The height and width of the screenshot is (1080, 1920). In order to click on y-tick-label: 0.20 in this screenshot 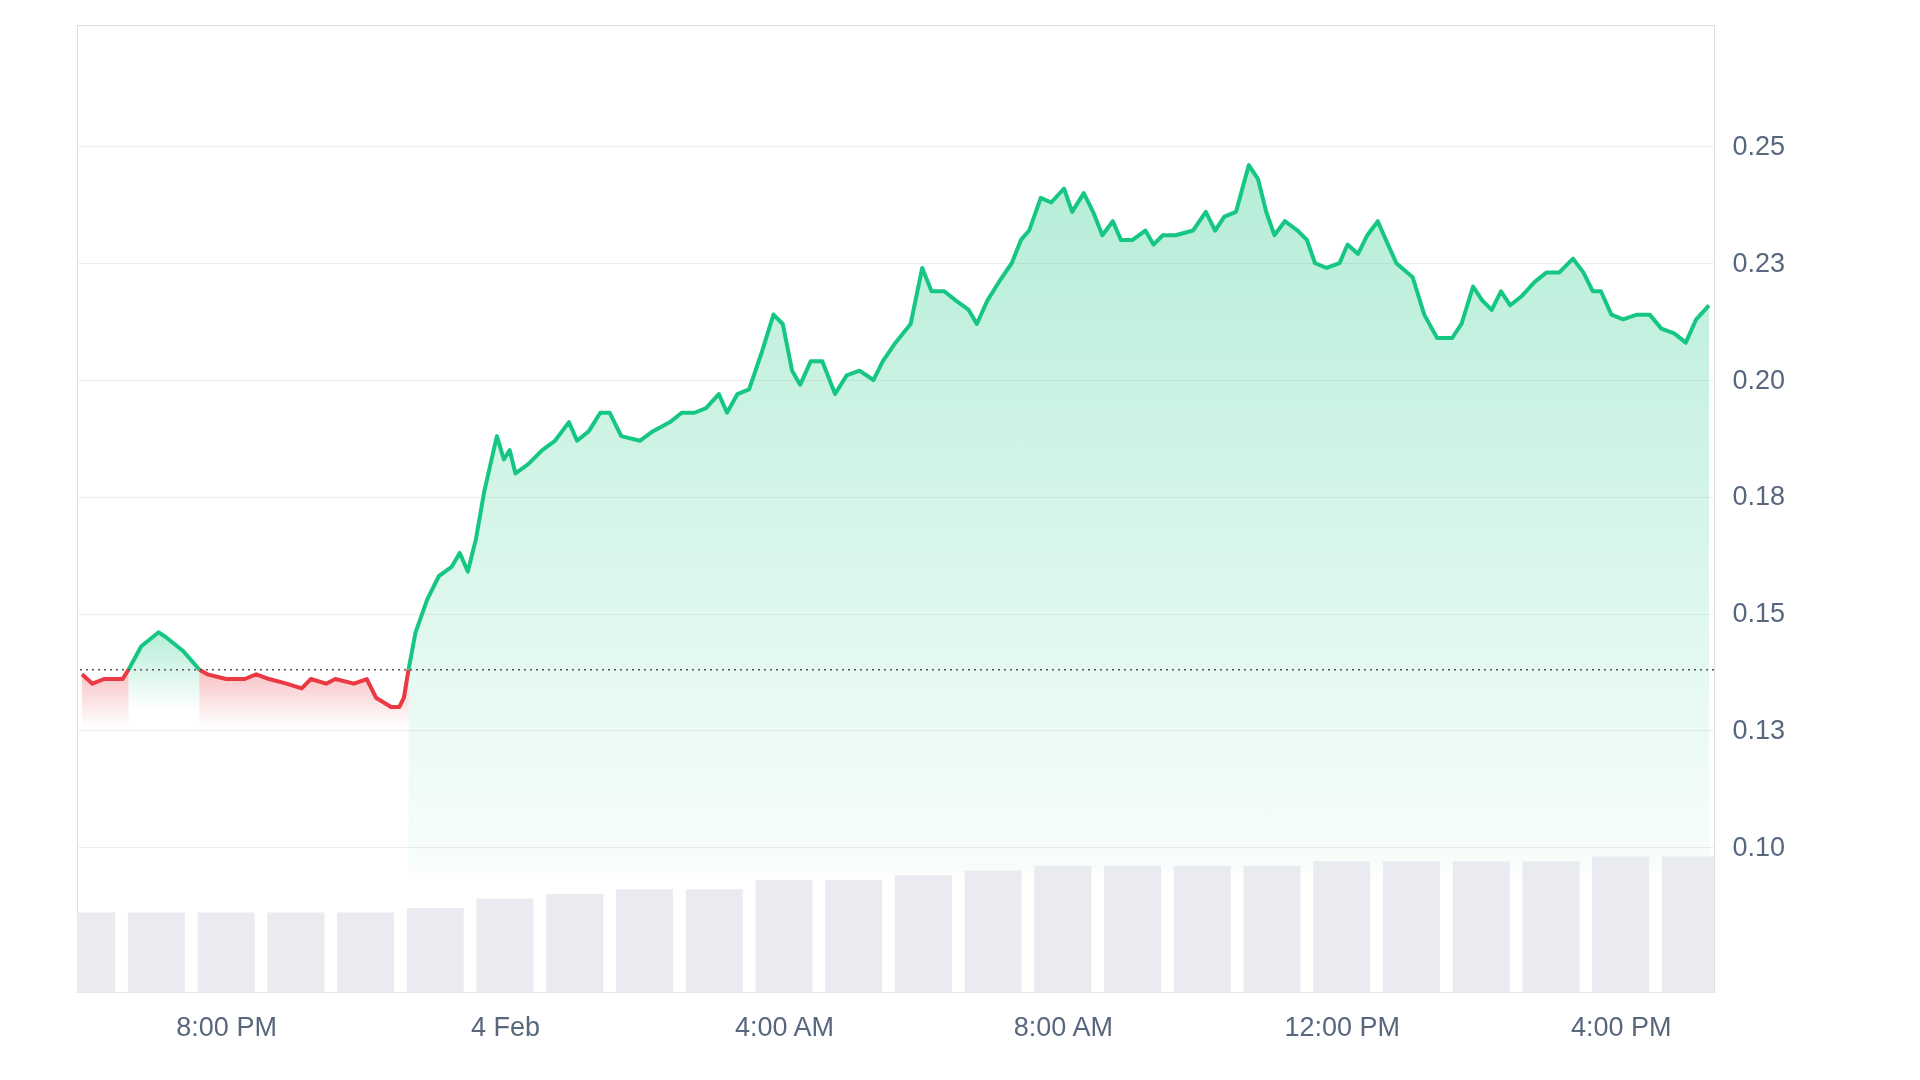, I will do `click(1759, 379)`.